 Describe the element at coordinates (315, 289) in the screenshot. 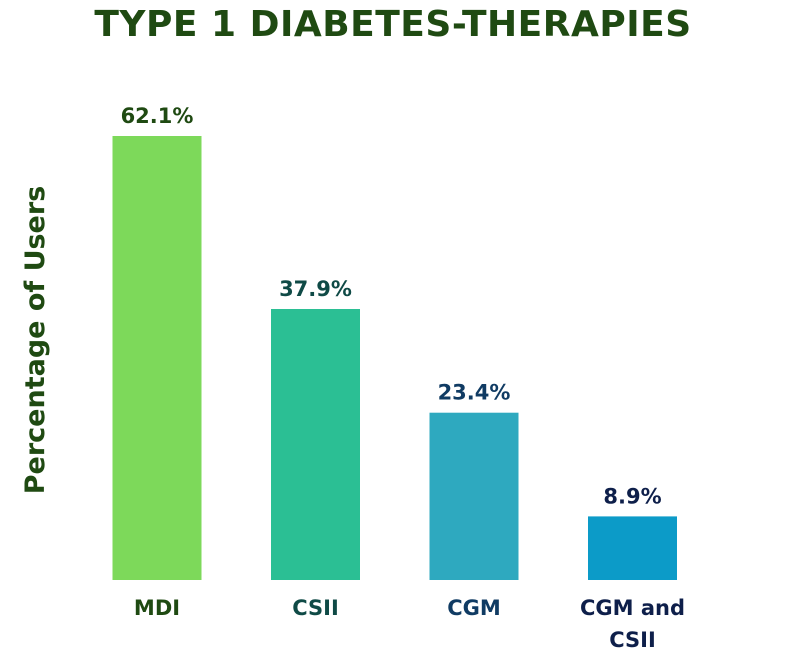

I see `value-label: 37.9%` at that location.